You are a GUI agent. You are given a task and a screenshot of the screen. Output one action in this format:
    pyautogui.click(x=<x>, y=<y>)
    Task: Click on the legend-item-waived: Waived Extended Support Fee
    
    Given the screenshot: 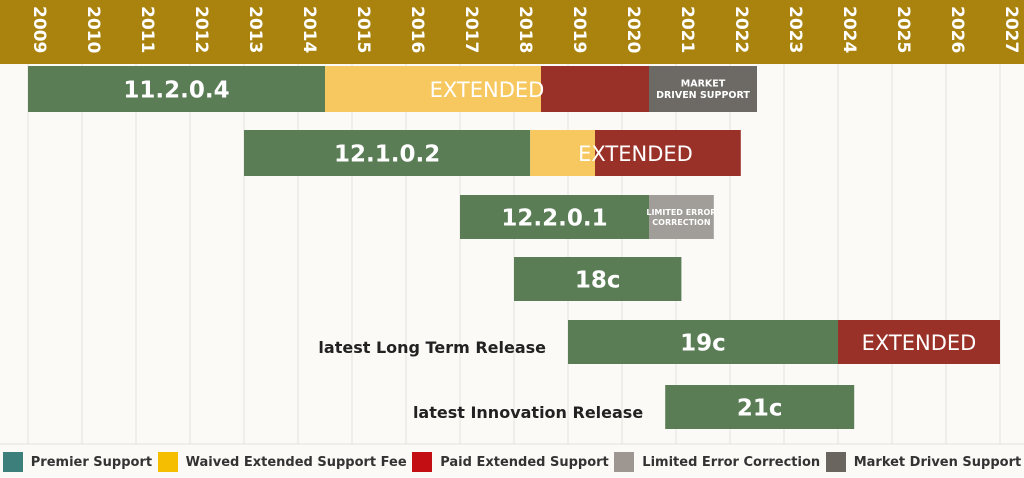 What is the action you would take?
    pyautogui.click(x=282, y=462)
    